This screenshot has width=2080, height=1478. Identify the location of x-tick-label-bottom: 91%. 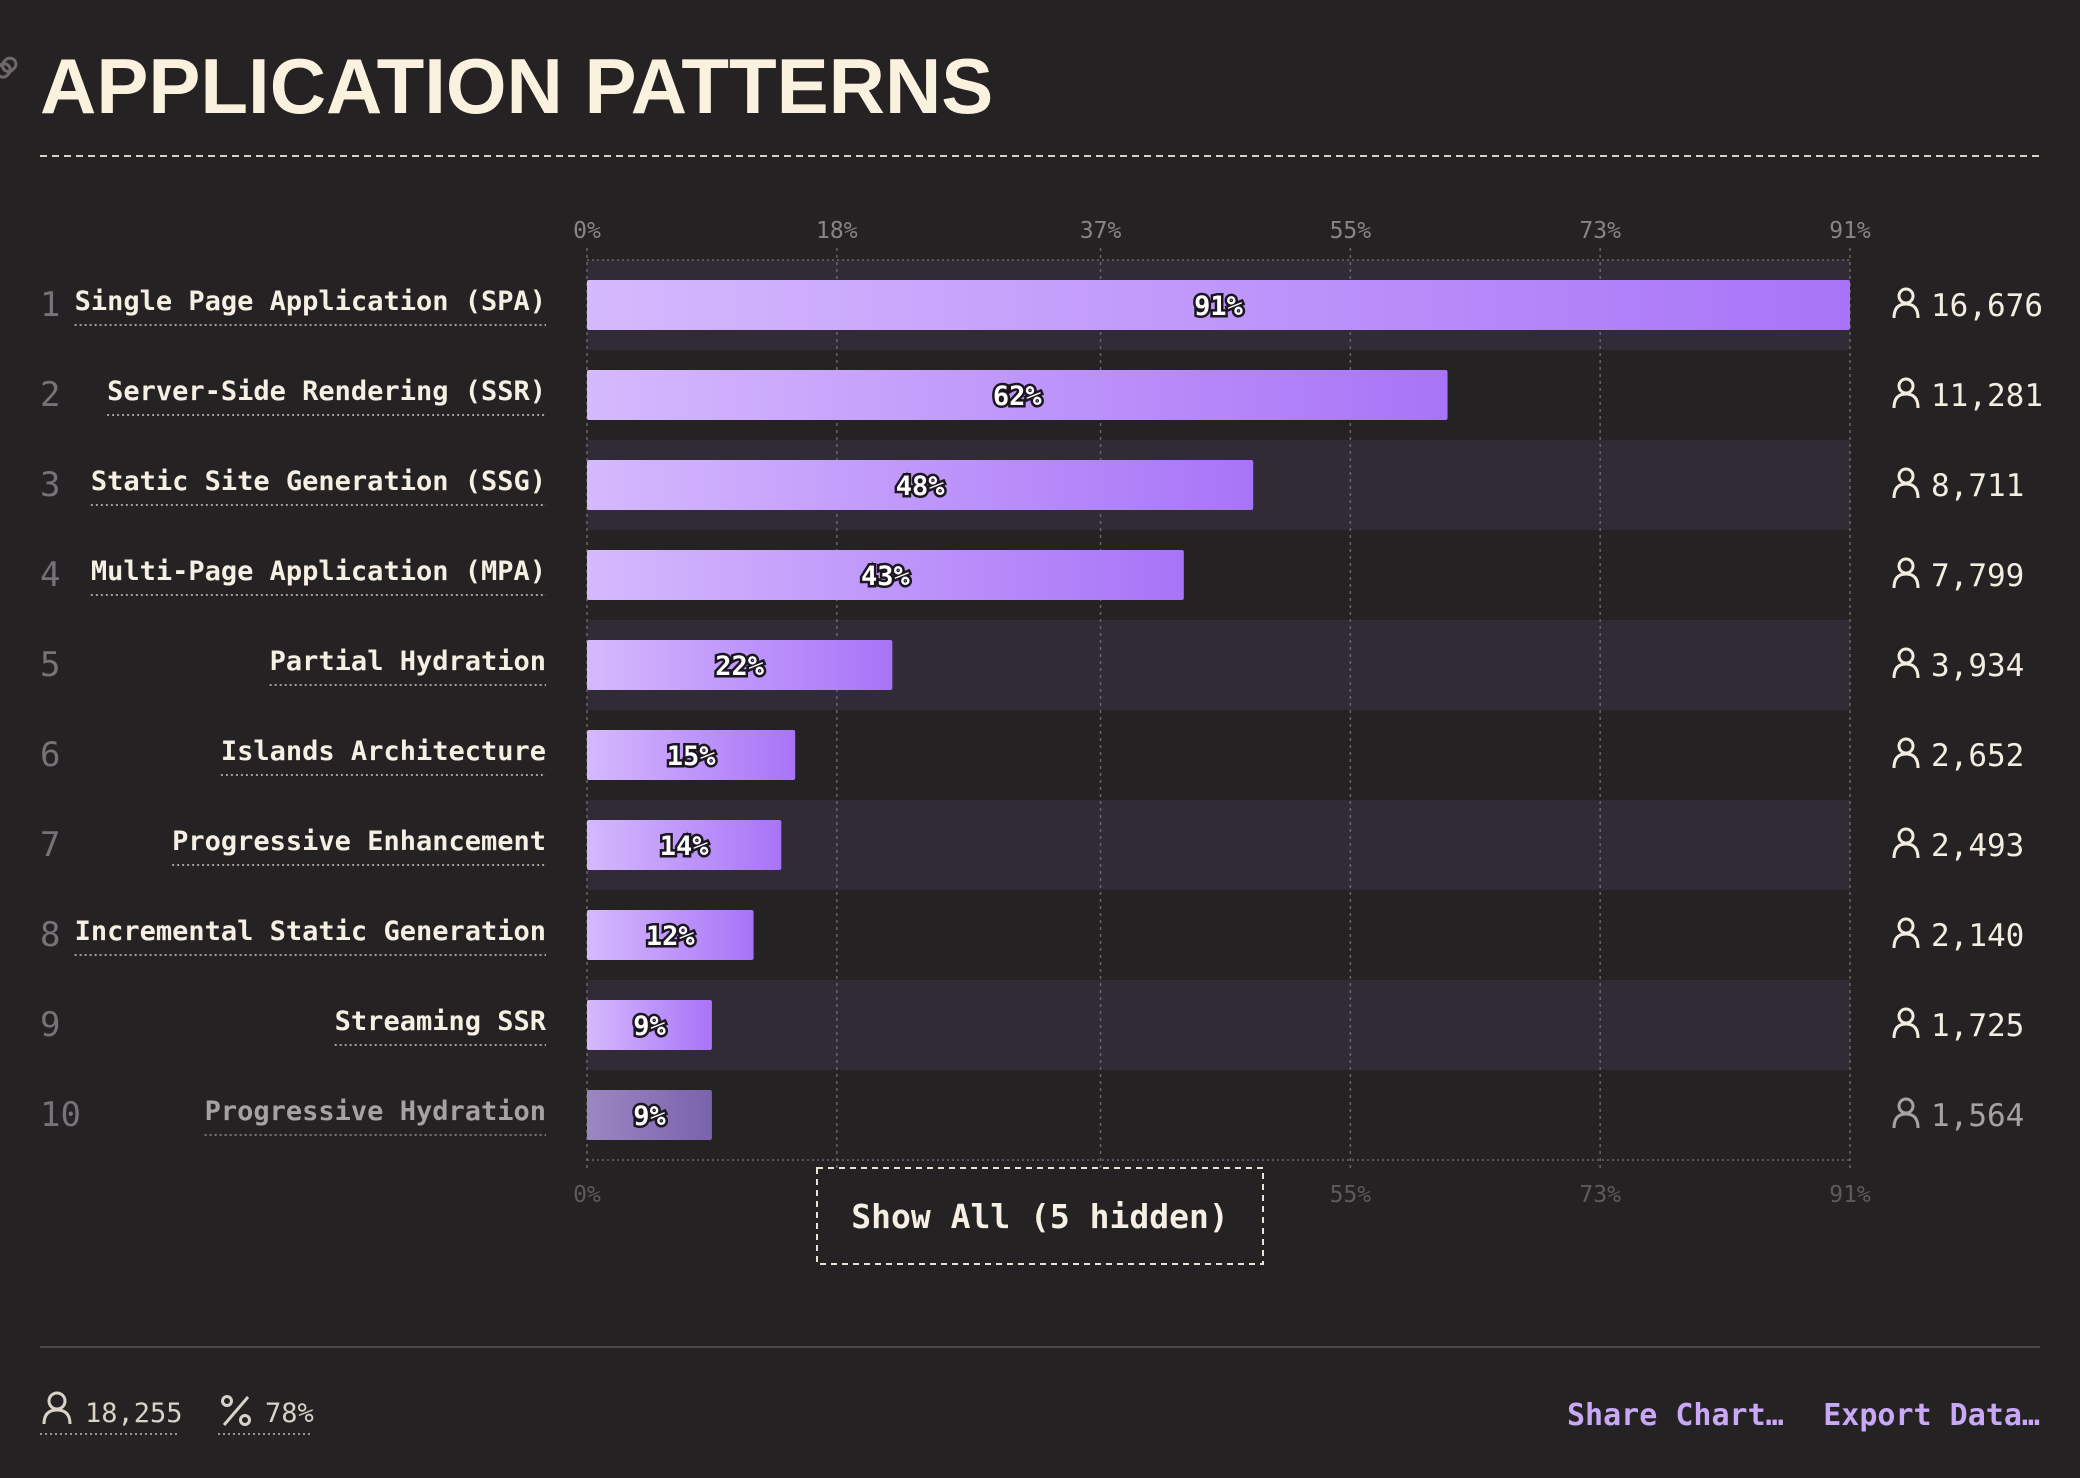
(1850, 1195).